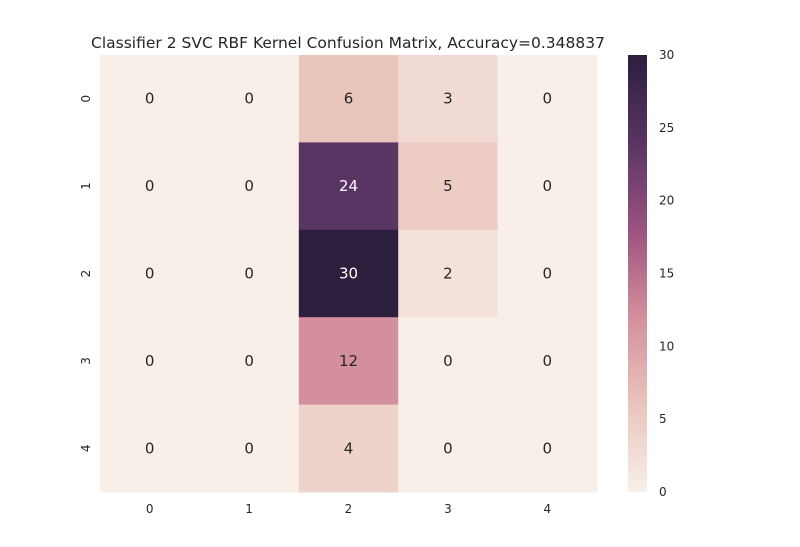 The height and width of the screenshot is (547, 800). I want to click on heatmap-cell-r2-c4, so click(547, 273).